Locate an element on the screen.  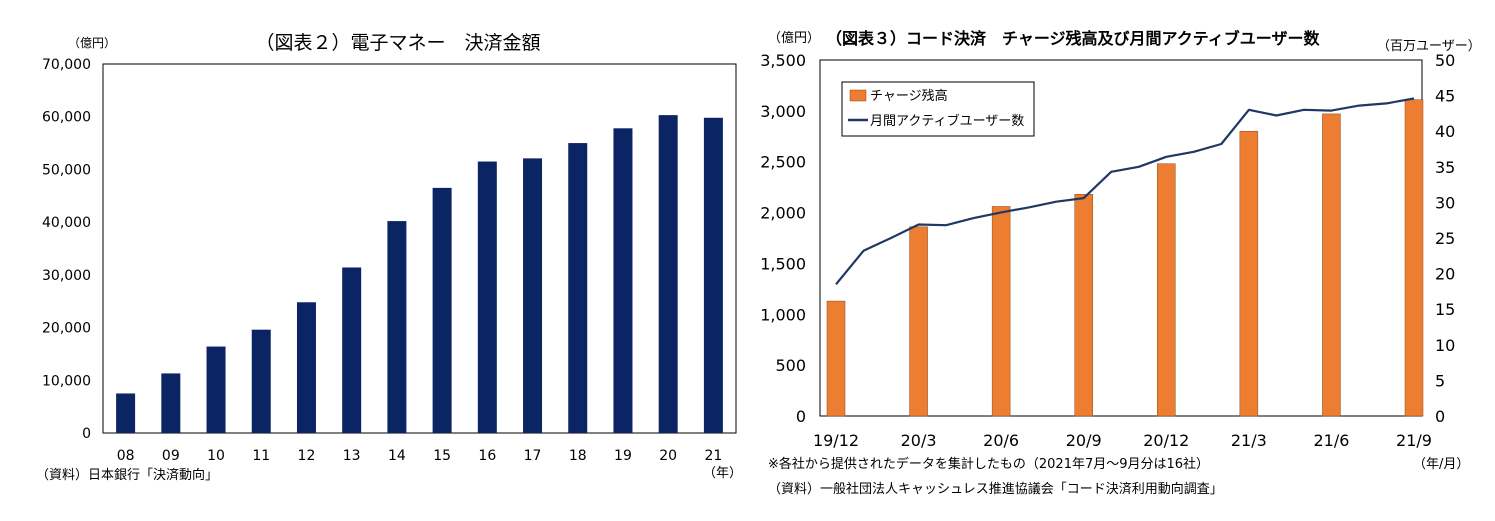
chart1-x-tick-label: 19 is located at coordinates (623, 456).